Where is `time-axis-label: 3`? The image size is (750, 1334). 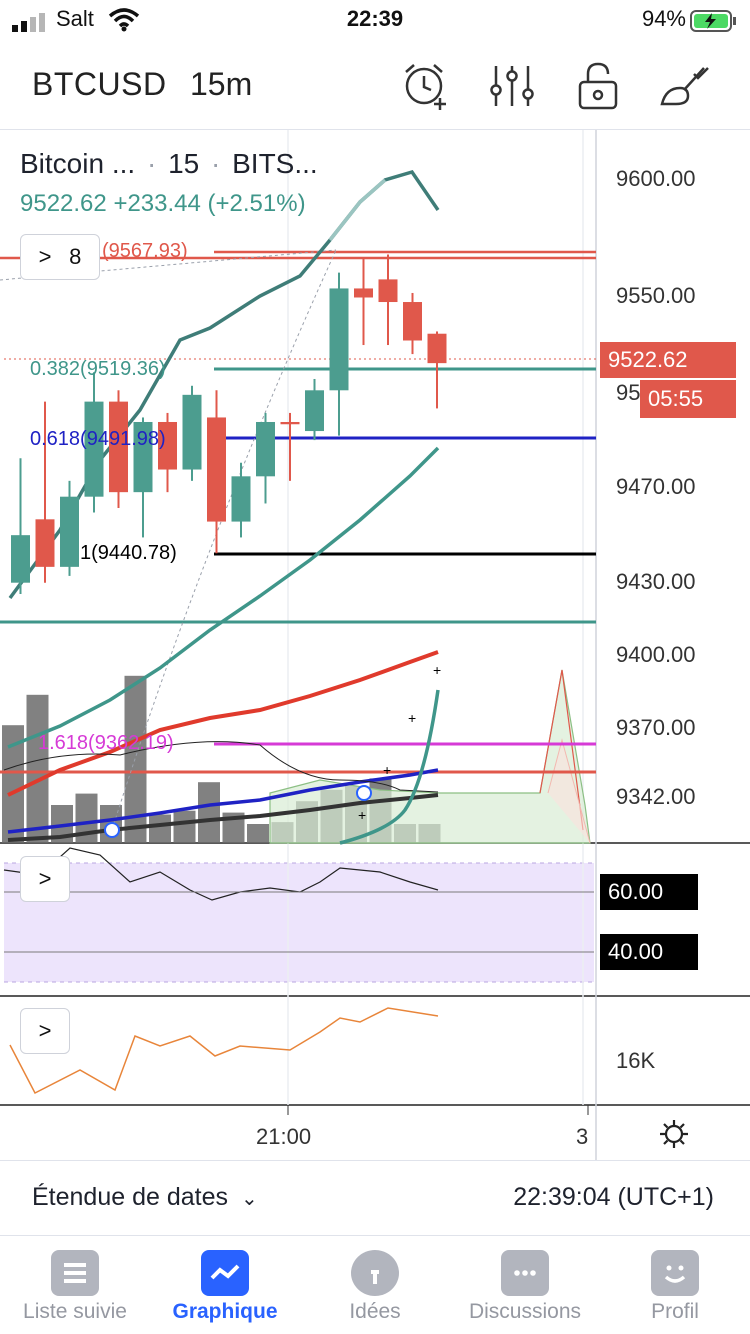 time-axis-label: 3 is located at coordinates (582, 1136).